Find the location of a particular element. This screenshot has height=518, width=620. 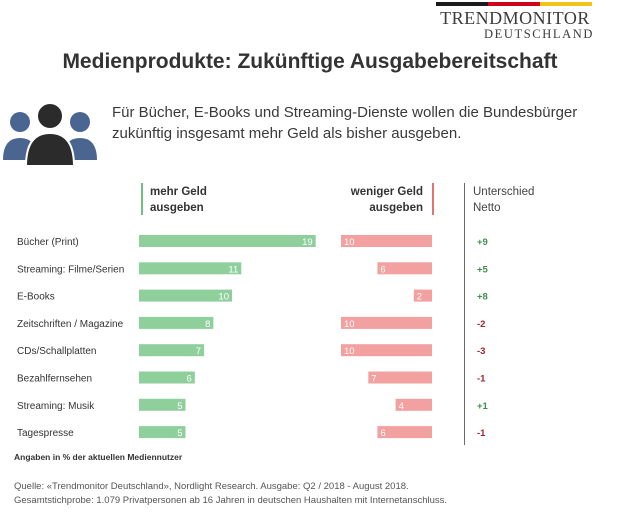

less-value-label: 4 is located at coordinates (401, 406).